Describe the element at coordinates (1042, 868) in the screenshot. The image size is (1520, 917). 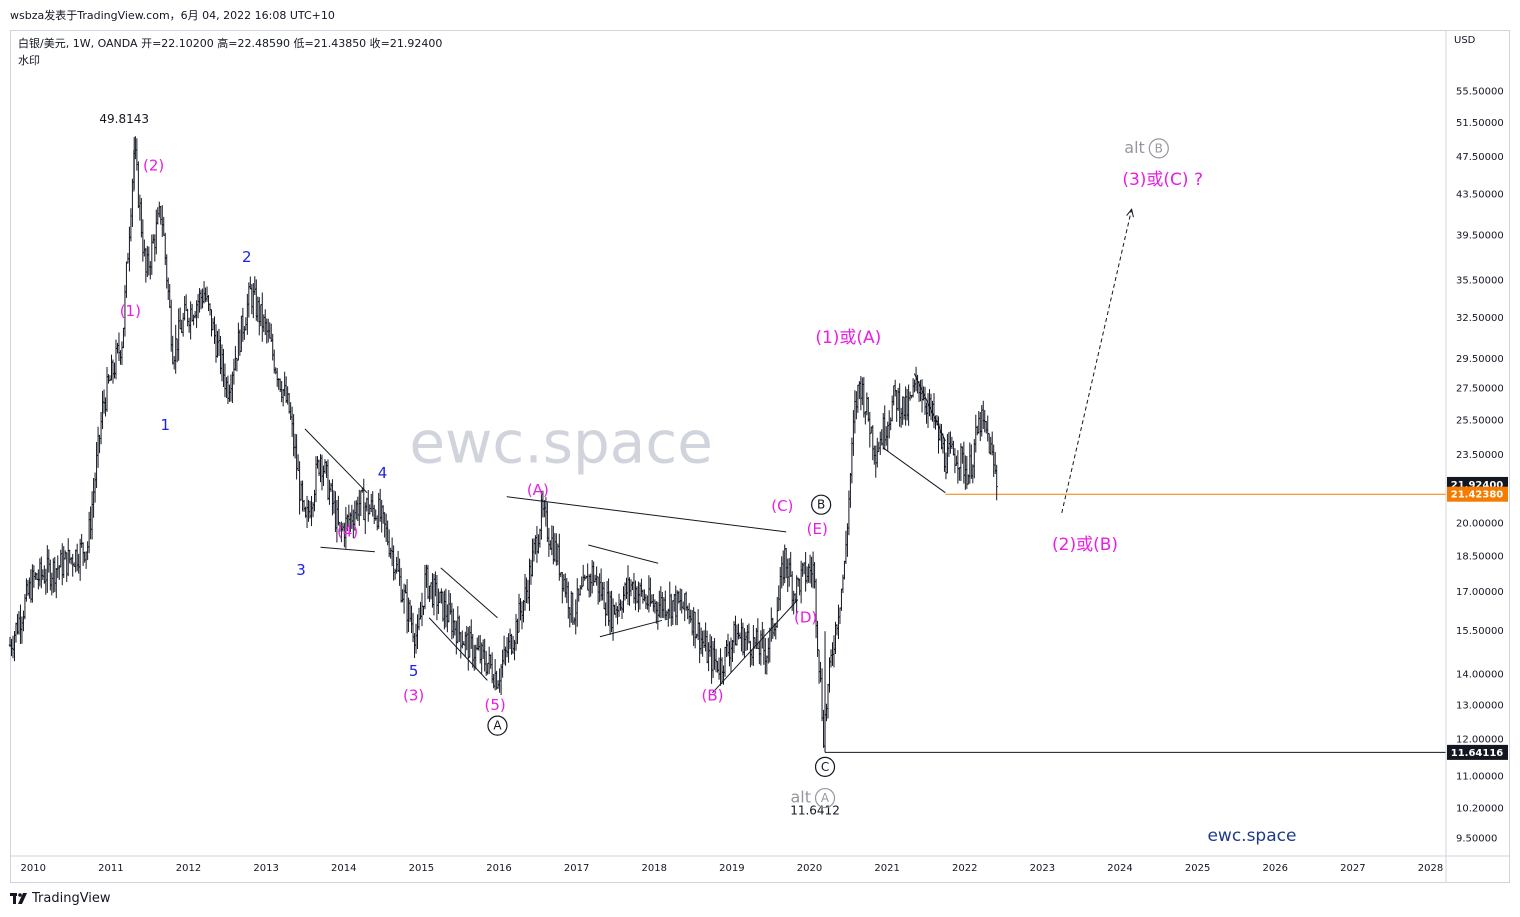
I see `x-tick-label: 2023` at that location.